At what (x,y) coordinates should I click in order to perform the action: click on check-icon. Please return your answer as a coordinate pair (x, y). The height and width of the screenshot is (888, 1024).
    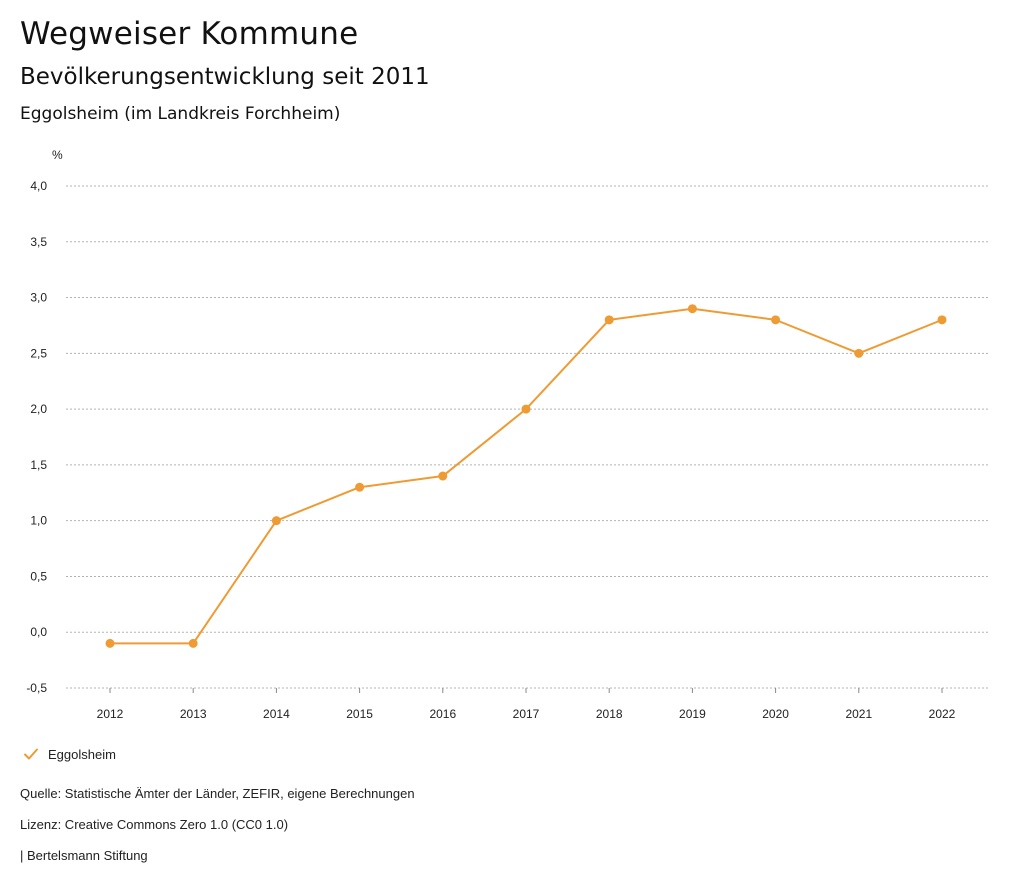
    Looking at the image, I should click on (31, 754).